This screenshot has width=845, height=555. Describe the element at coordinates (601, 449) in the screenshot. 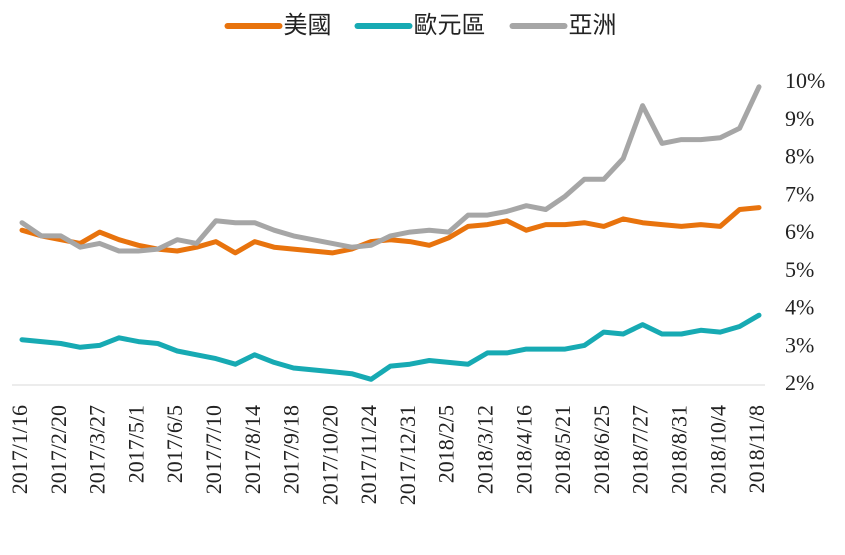

I see `x-tick-label: 2018/6/25` at that location.